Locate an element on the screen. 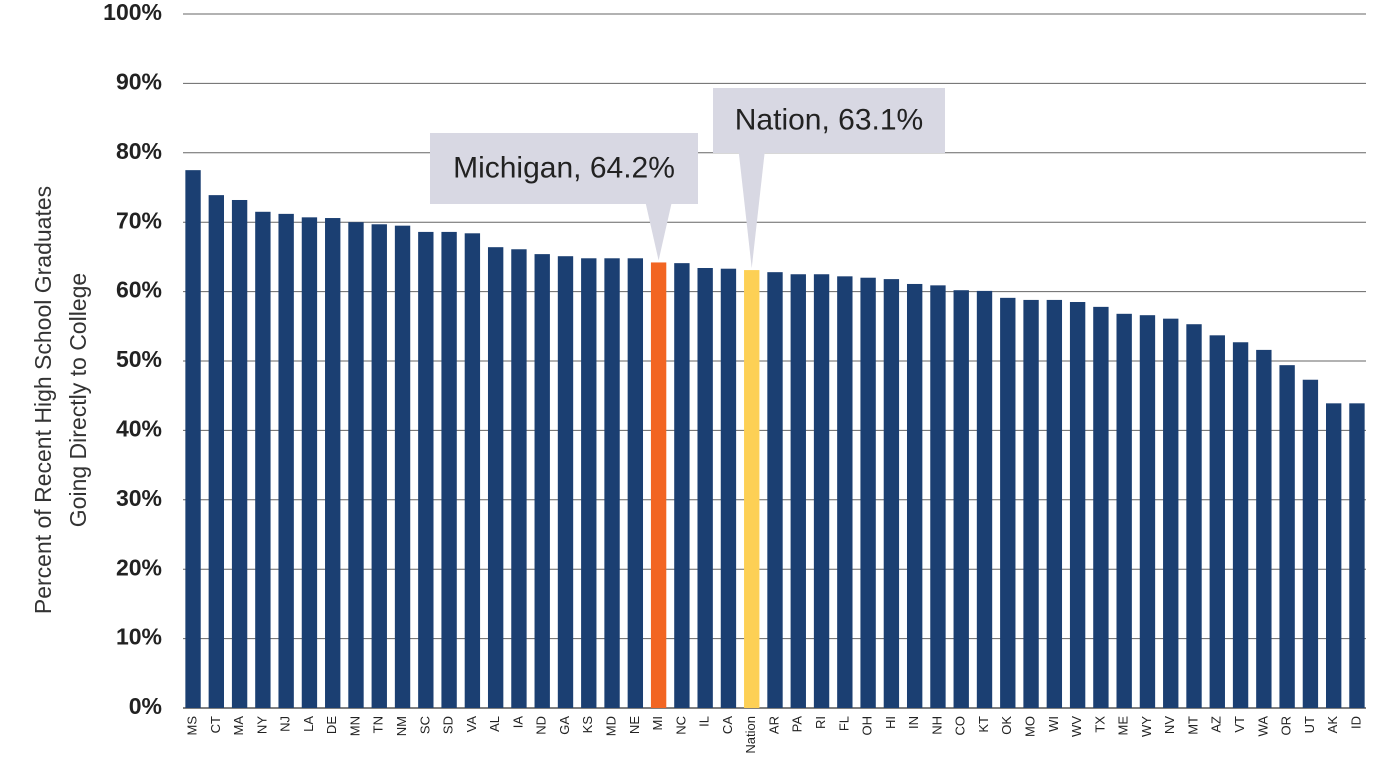  x-tick-label: VT is located at coordinates (1239, 724).